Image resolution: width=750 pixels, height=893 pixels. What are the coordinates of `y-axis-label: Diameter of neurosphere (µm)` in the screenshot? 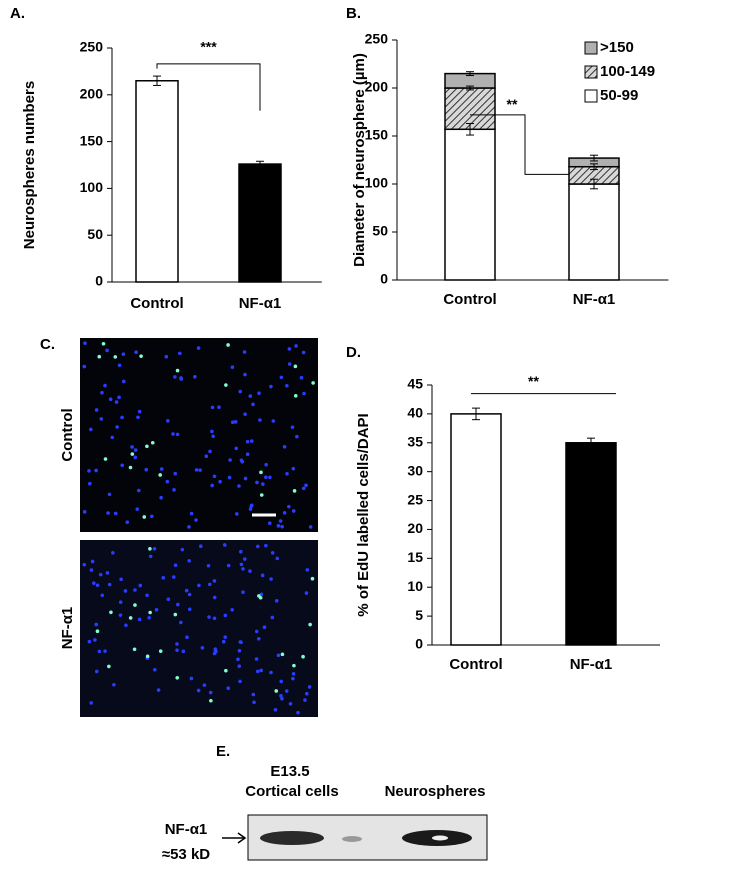 It's located at (359, 160).